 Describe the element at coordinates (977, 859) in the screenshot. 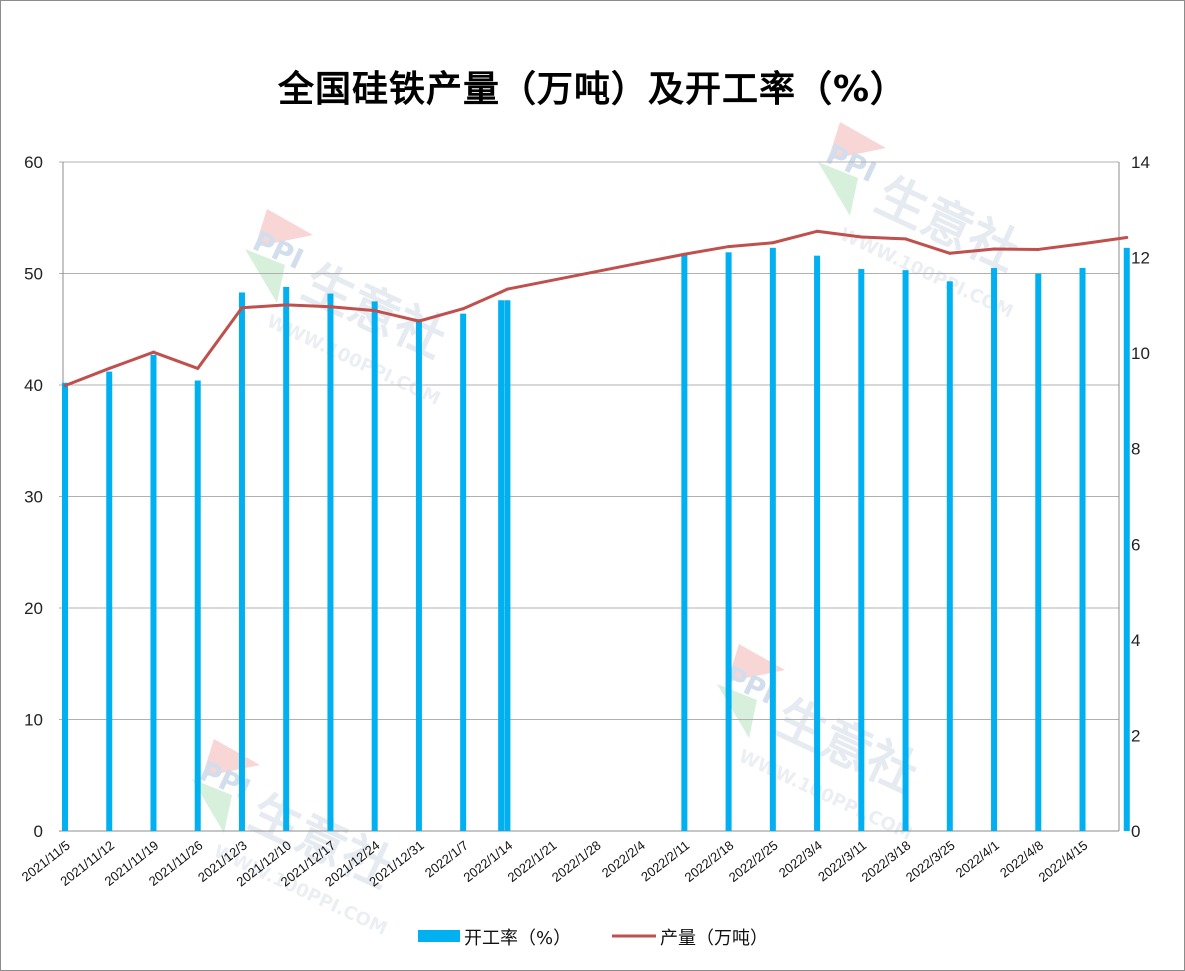

I see `x-axis-tick: 2022/4/1` at that location.